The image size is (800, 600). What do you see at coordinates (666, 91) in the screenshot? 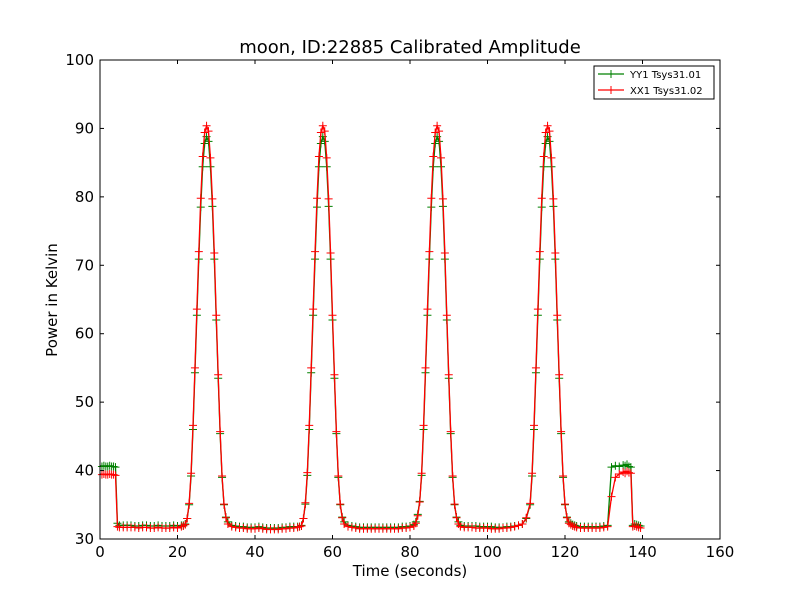
I see `legend-label-series-1: XX1 Tsys31.02` at bounding box center [666, 91].